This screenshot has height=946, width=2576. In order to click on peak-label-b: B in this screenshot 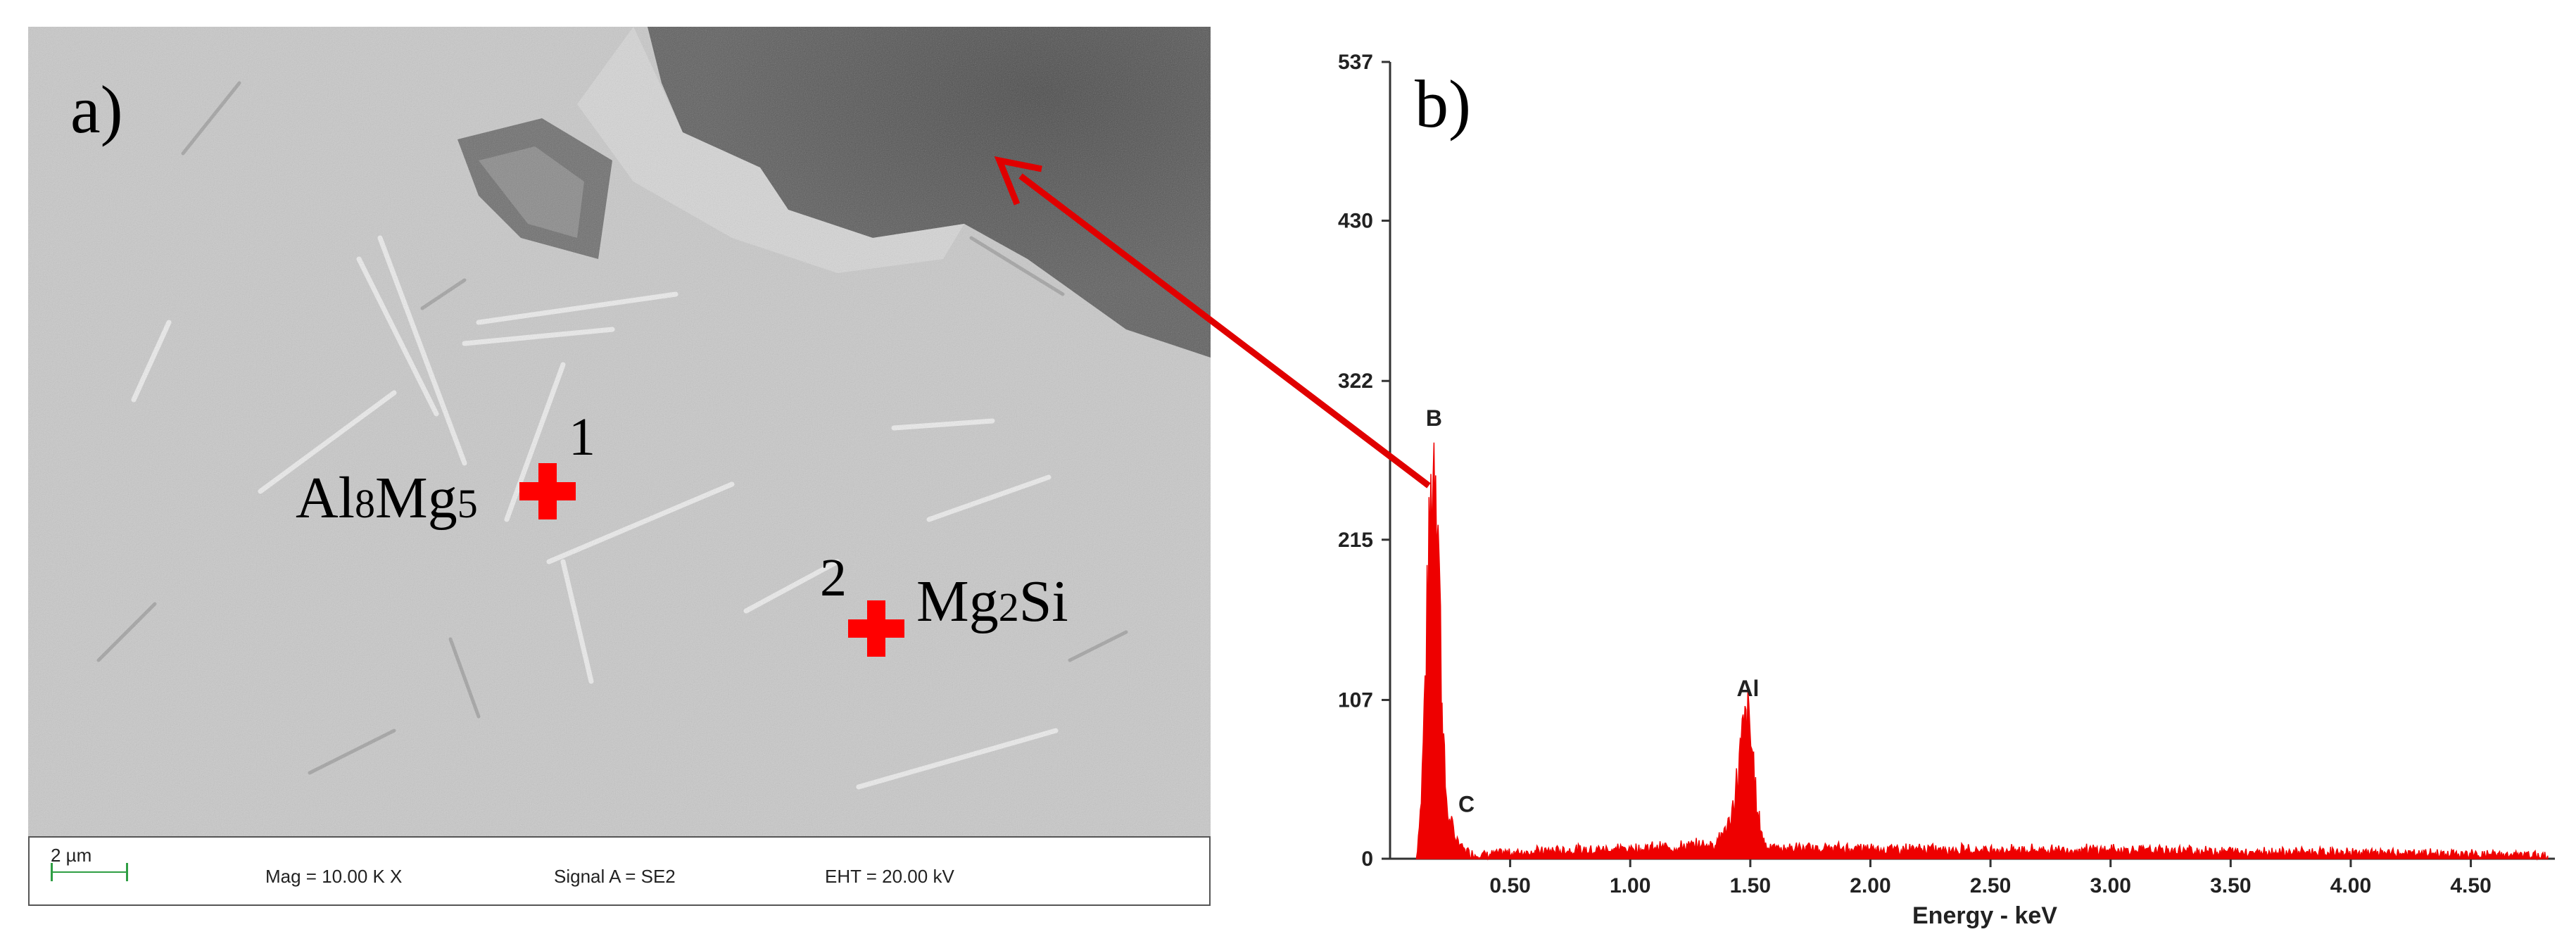, I will do `click(1434, 418)`.